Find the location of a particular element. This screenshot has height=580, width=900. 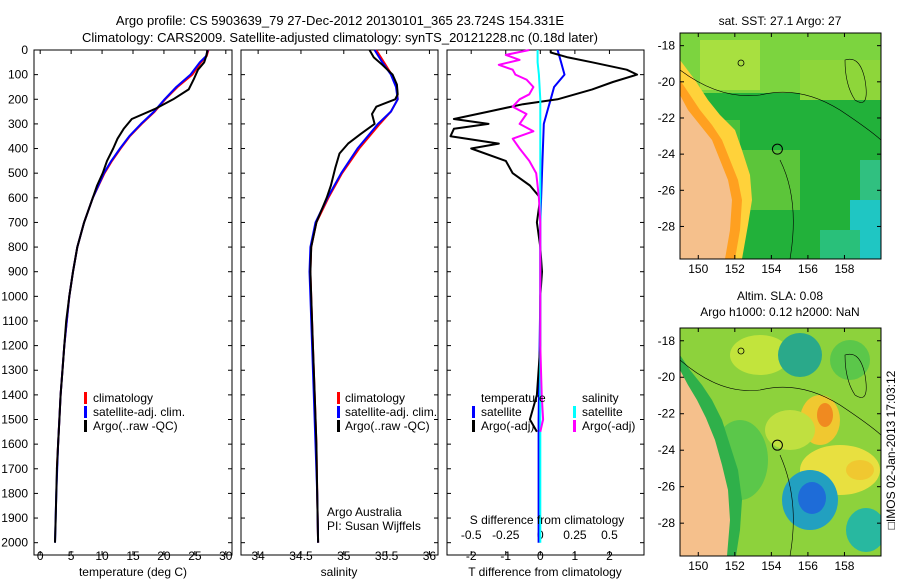

legend-swatch-s-argo is located at coordinates (574, 426).